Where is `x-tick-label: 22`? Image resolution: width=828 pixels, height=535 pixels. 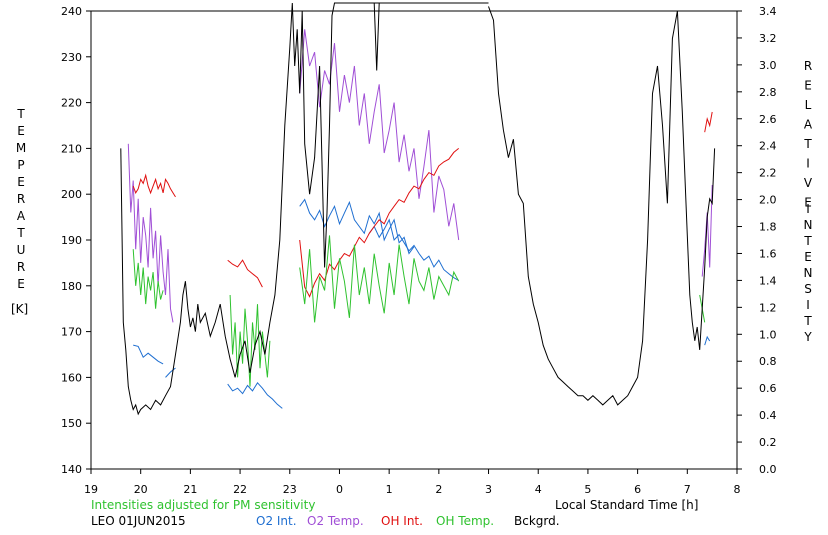
x-tick-label: 22 is located at coordinates (240, 489).